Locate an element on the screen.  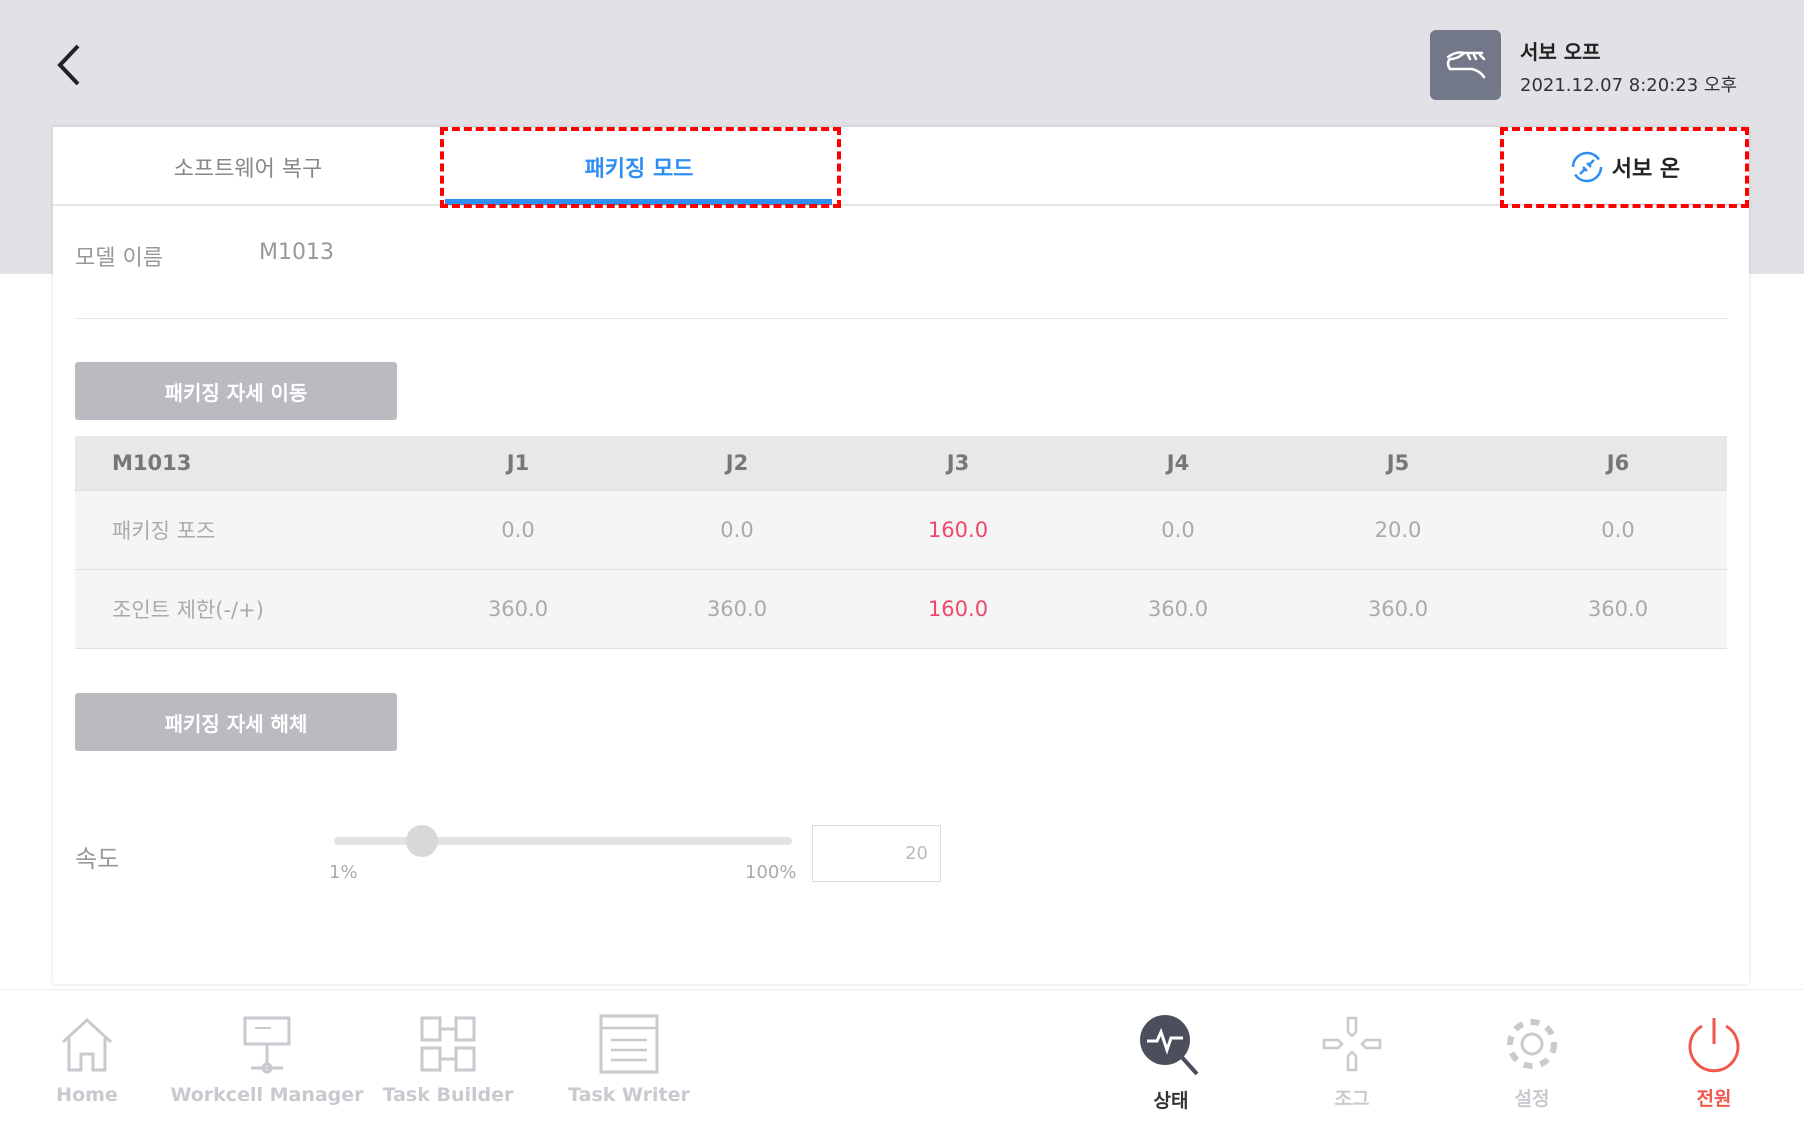
nav-label: Task Builder is located at coordinates (448, 1095).